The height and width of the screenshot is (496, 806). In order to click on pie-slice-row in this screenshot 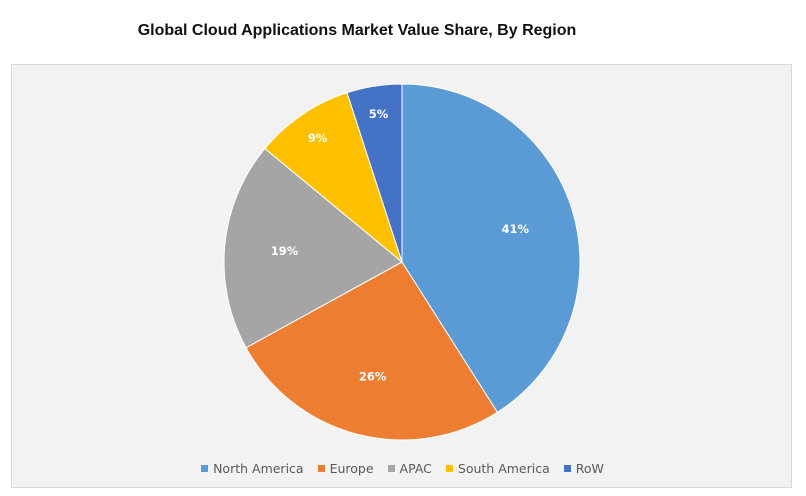, I will do `click(374, 173)`.